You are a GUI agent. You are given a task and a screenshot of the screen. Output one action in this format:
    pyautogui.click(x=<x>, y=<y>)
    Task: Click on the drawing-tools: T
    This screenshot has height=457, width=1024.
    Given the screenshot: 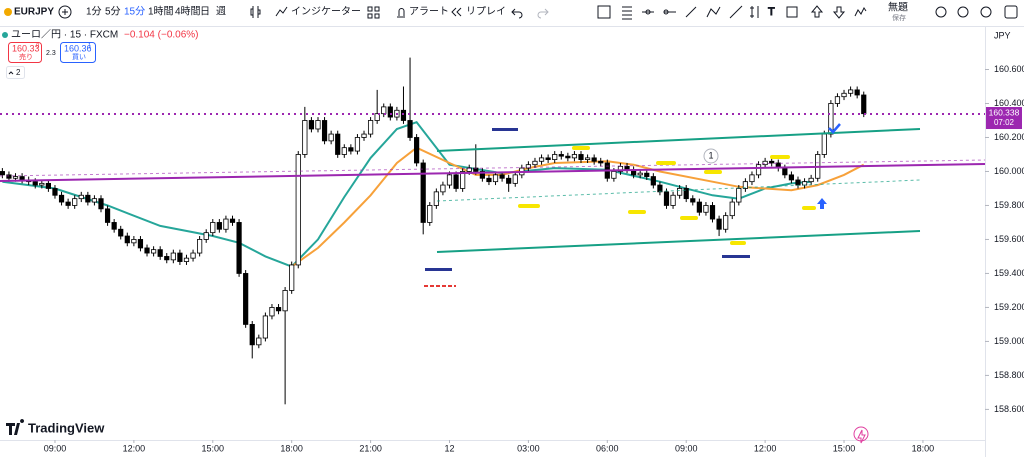 What is the action you would take?
    pyautogui.click(x=732, y=12)
    